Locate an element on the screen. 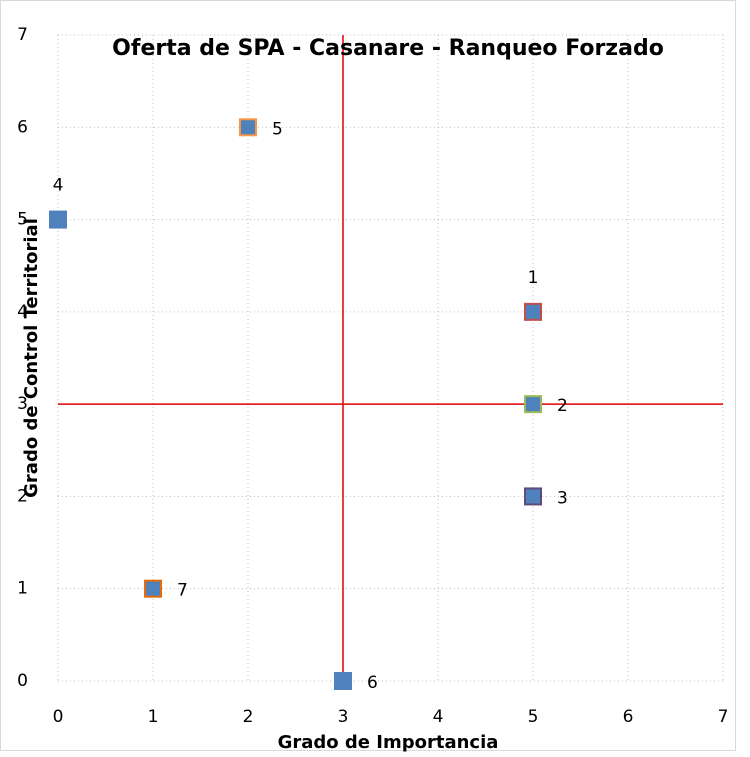  x-tick-label: 0 is located at coordinates (58, 717).